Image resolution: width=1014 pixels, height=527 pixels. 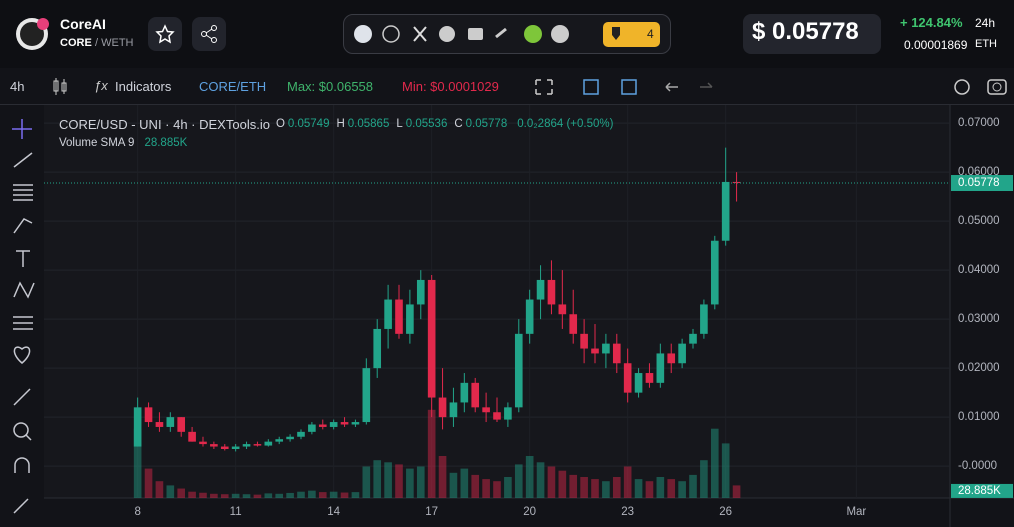 What do you see at coordinates (979, 319) in the screenshot?
I see `y-tick-label: 0.03000` at bounding box center [979, 319].